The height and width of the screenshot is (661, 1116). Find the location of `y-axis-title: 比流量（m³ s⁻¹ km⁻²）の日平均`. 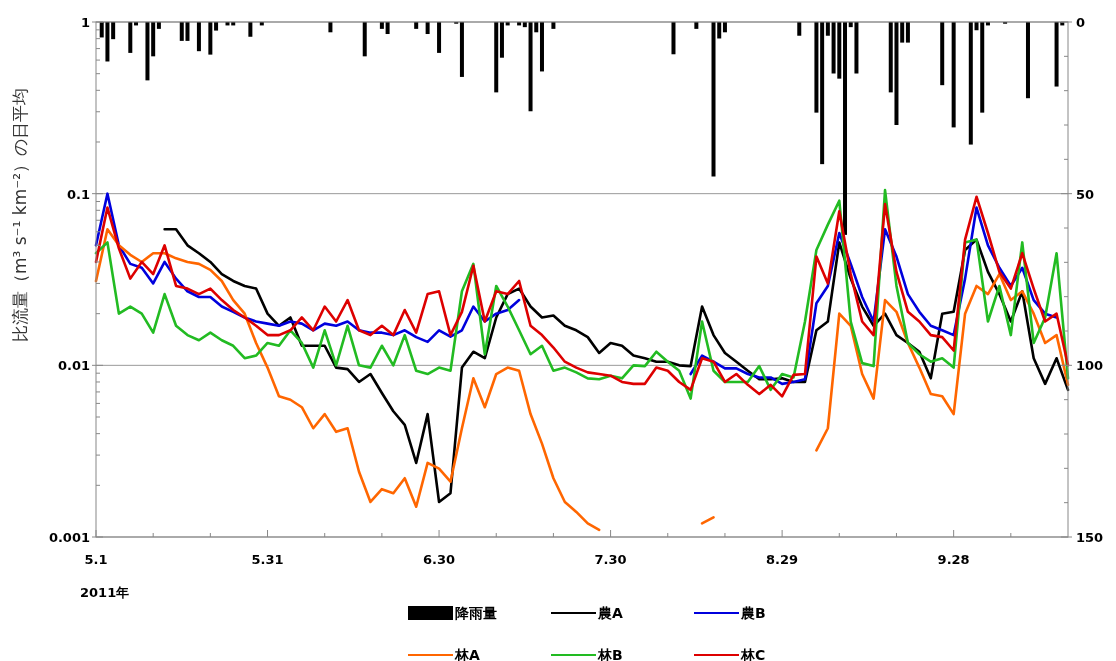

y-axis-title: 比流量（m³ s⁻¹ km⁻²）の日平均 is located at coordinates (20, 215).